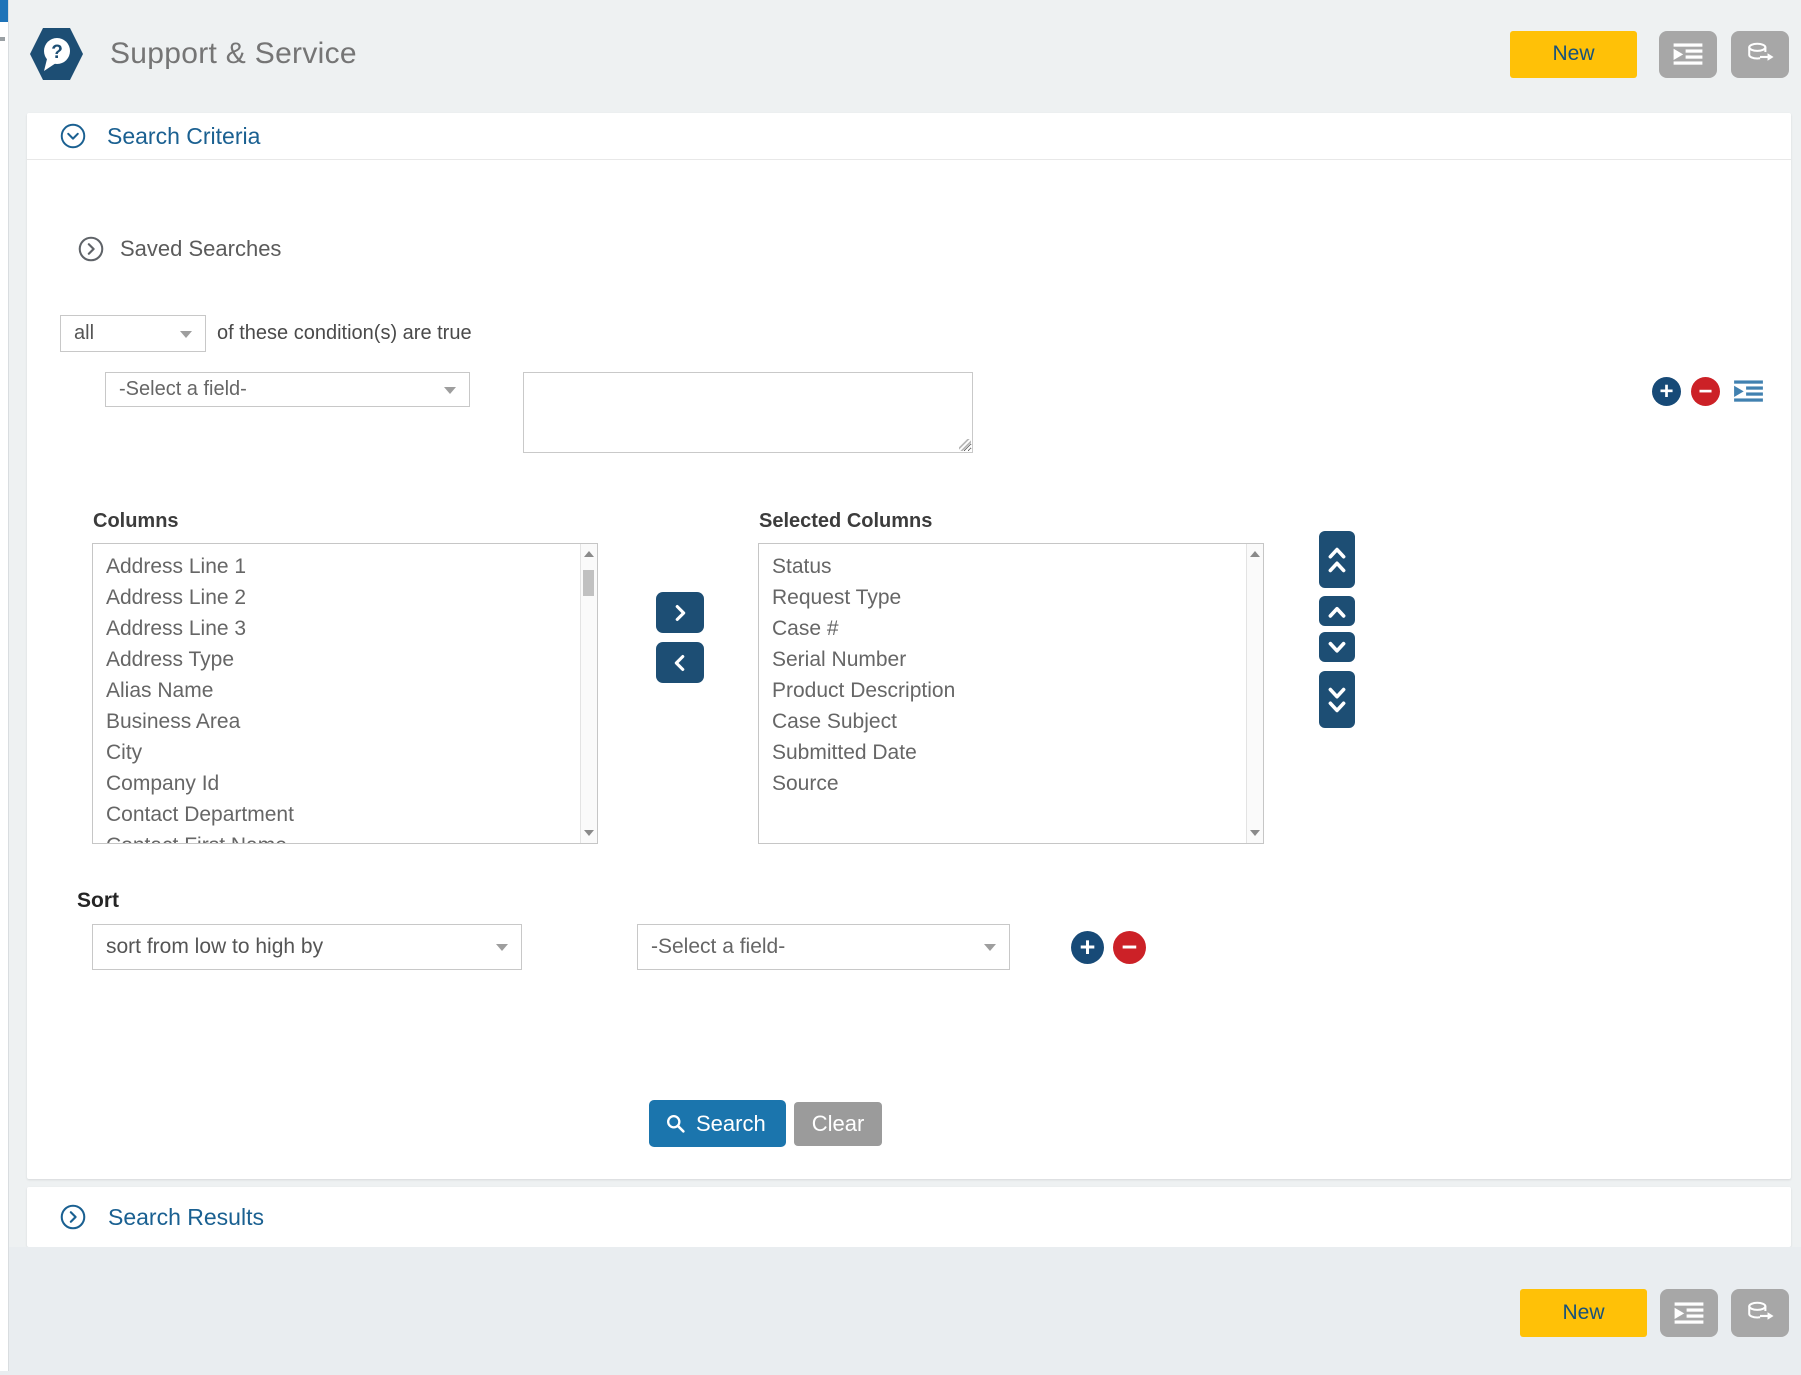 The height and width of the screenshot is (1375, 1801). Describe the element at coordinates (1087, 947) in the screenshot. I see `add-sort-button: +` at that location.